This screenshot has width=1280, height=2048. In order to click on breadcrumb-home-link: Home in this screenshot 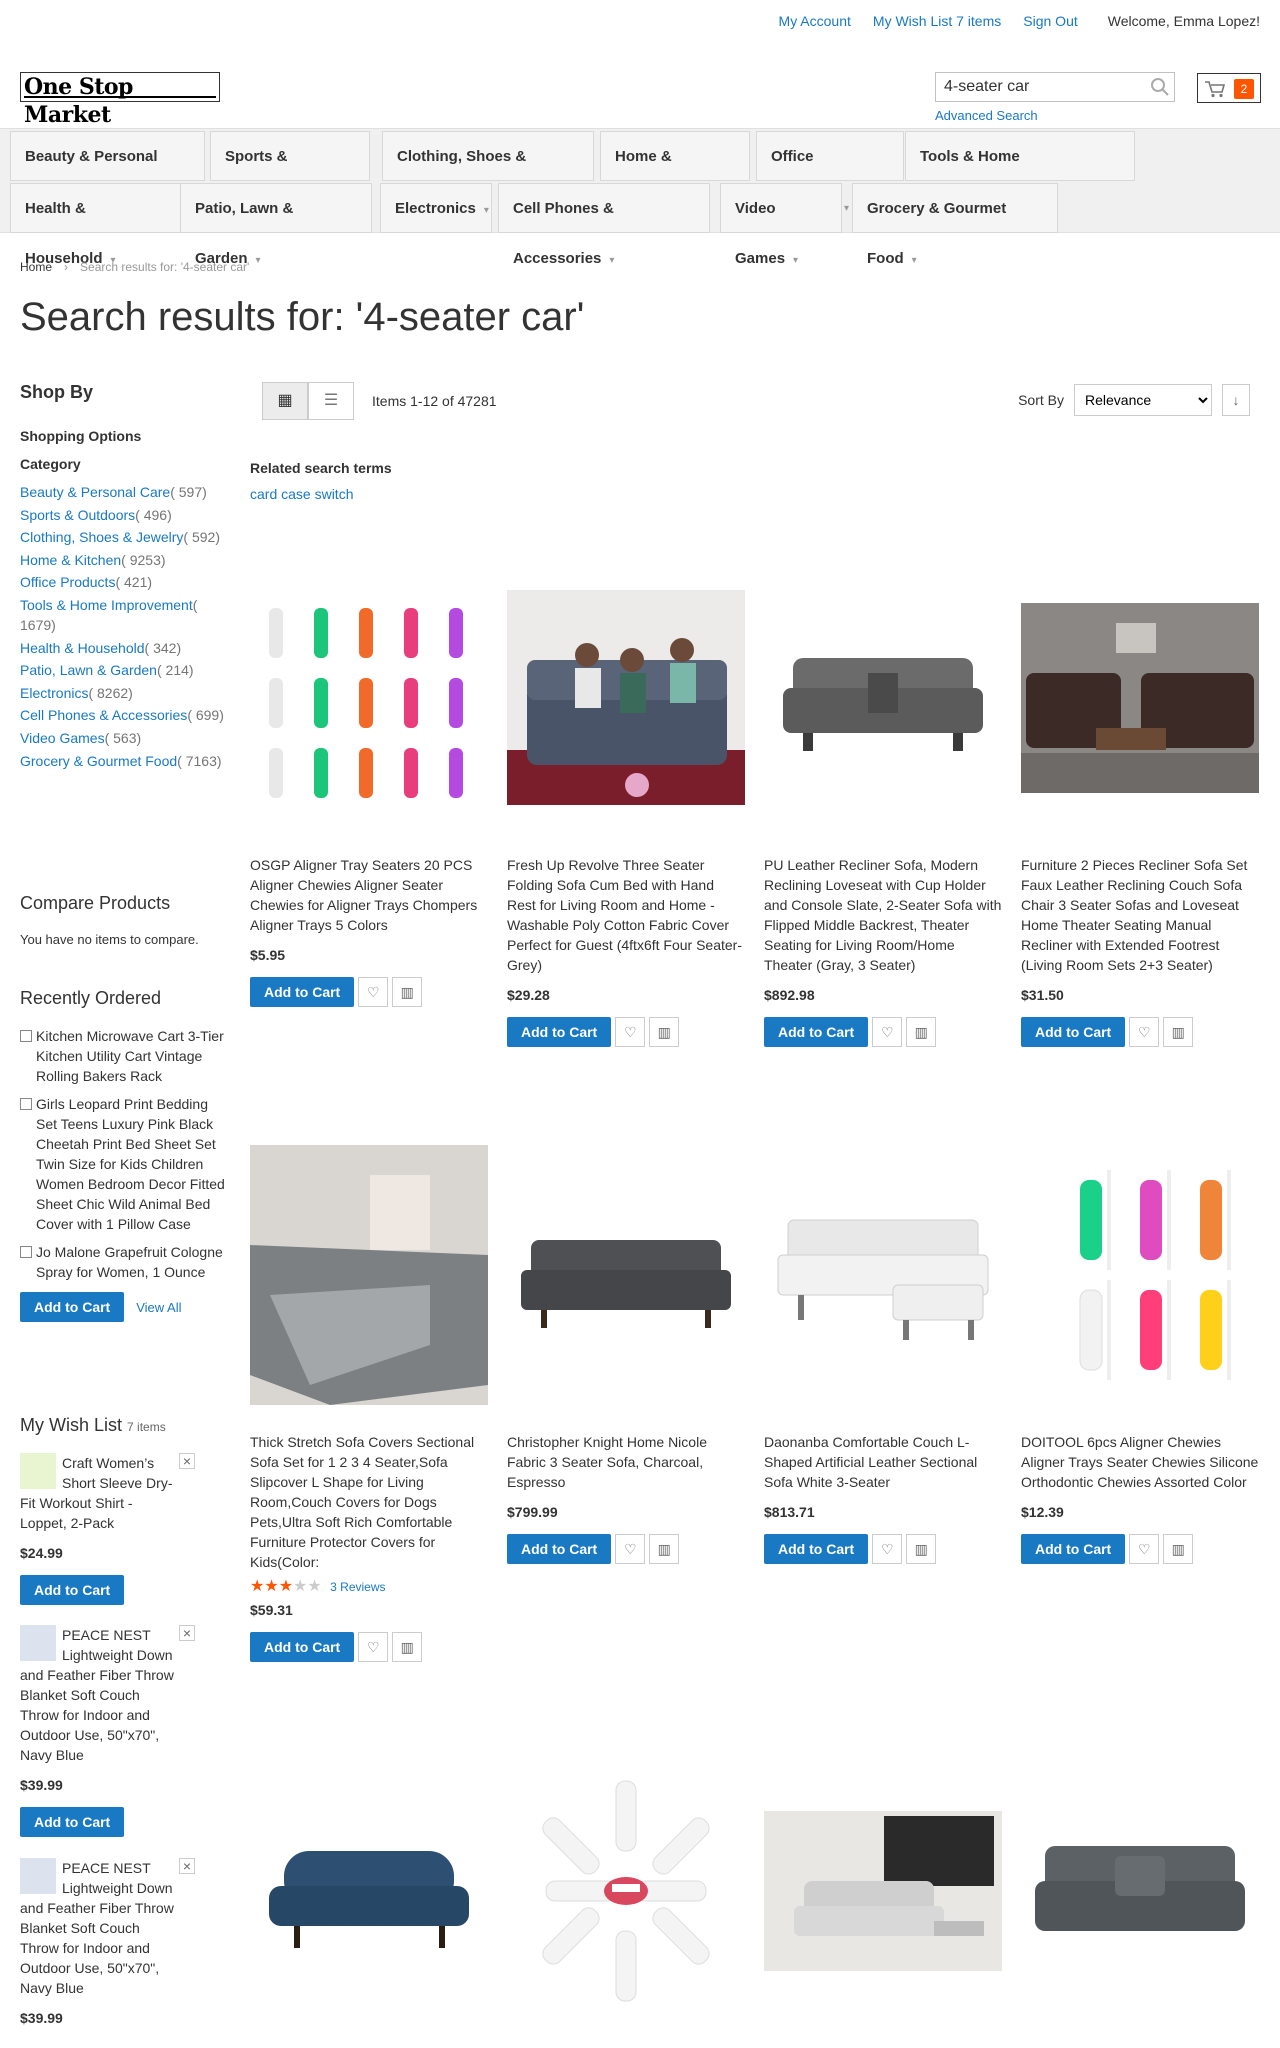, I will do `click(36, 267)`.